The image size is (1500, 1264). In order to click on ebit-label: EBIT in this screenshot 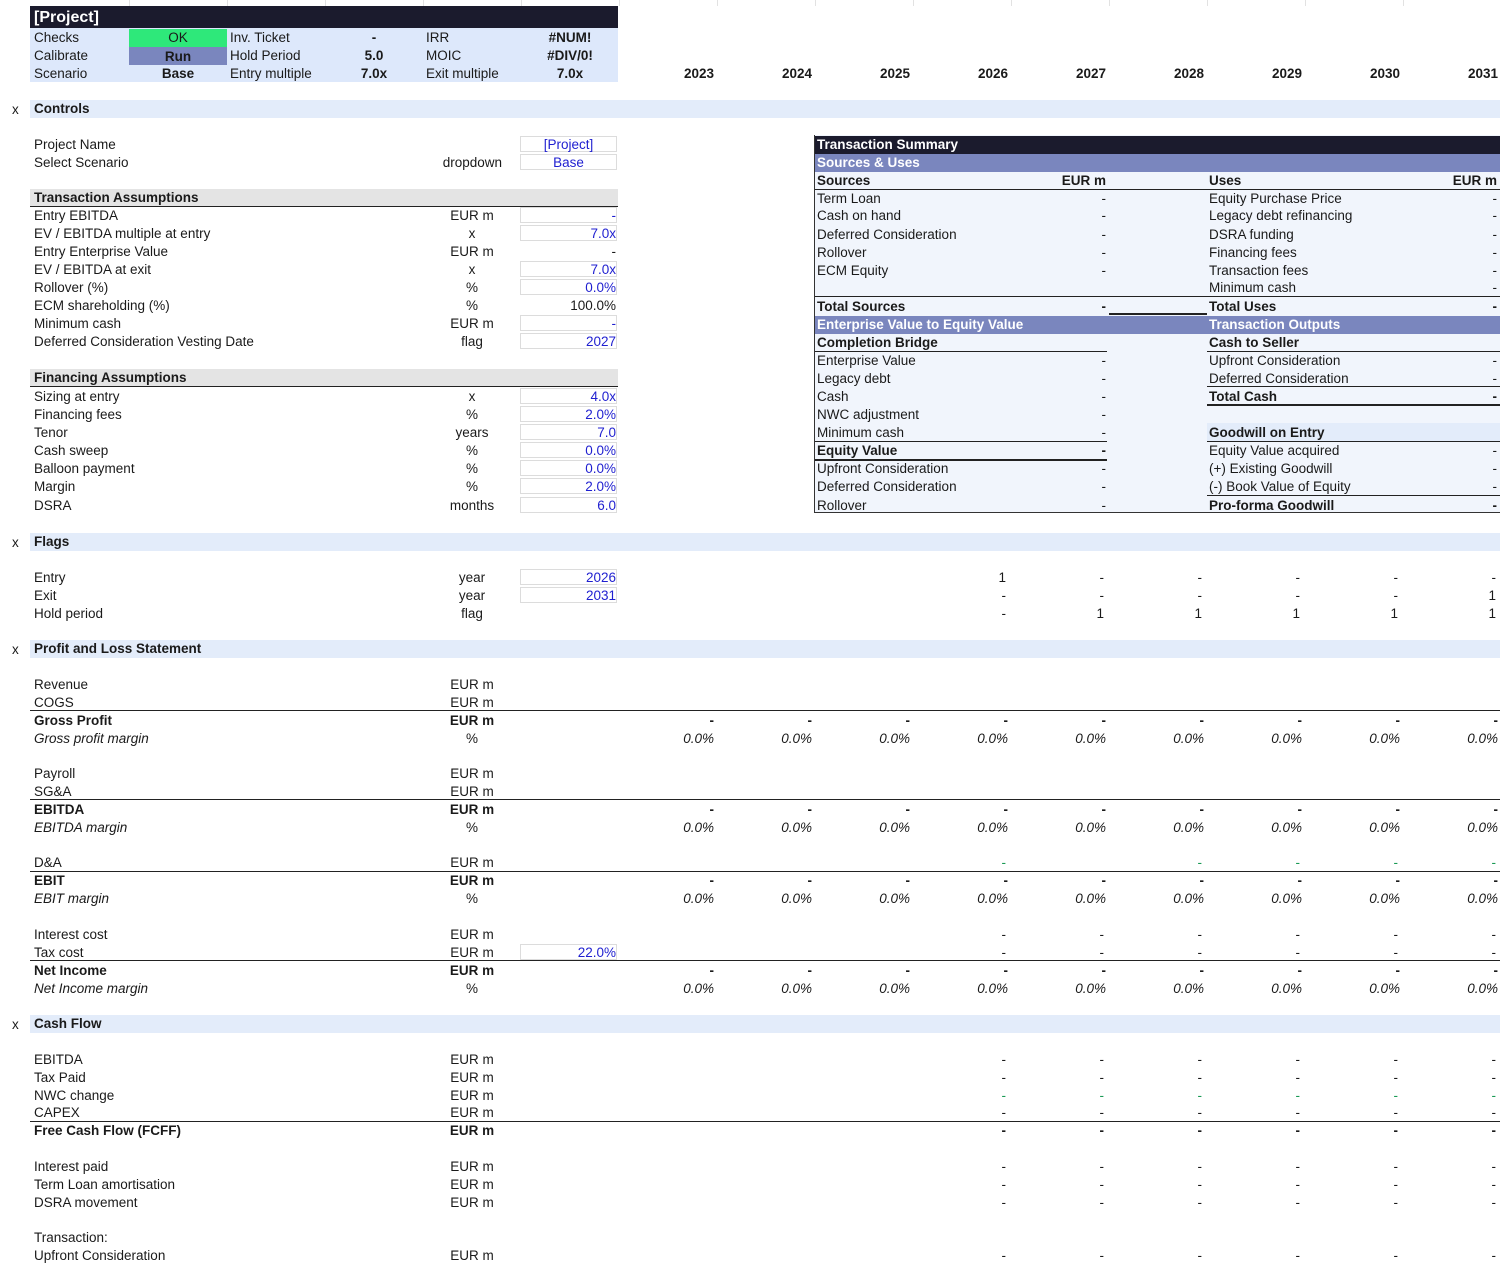, I will do `click(49, 880)`.